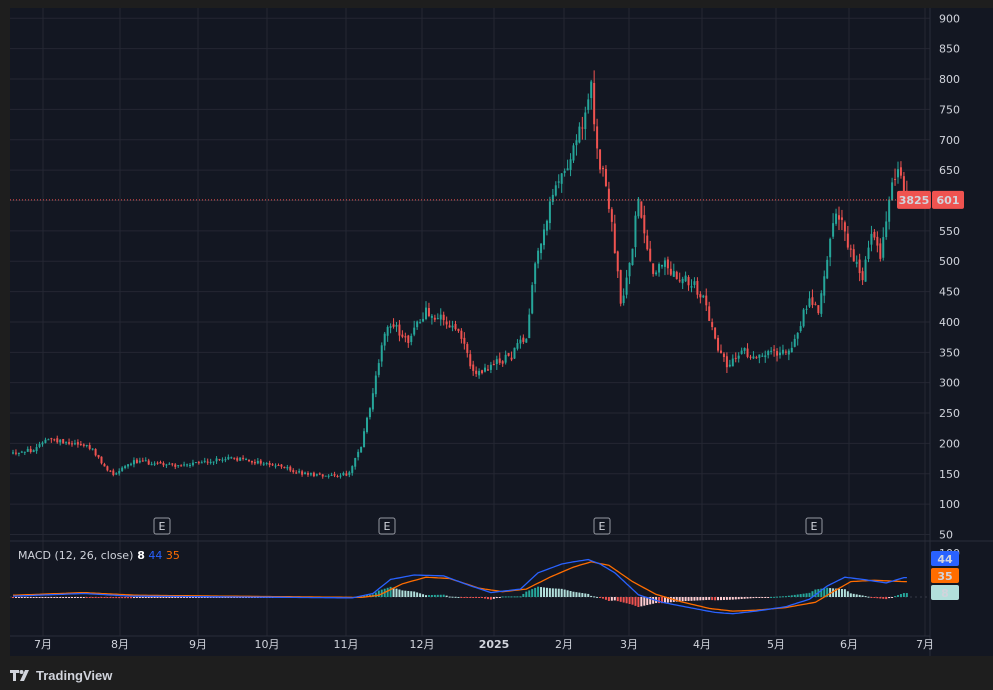  I want to click on x-tick-label: 2月, so click(564, 644).